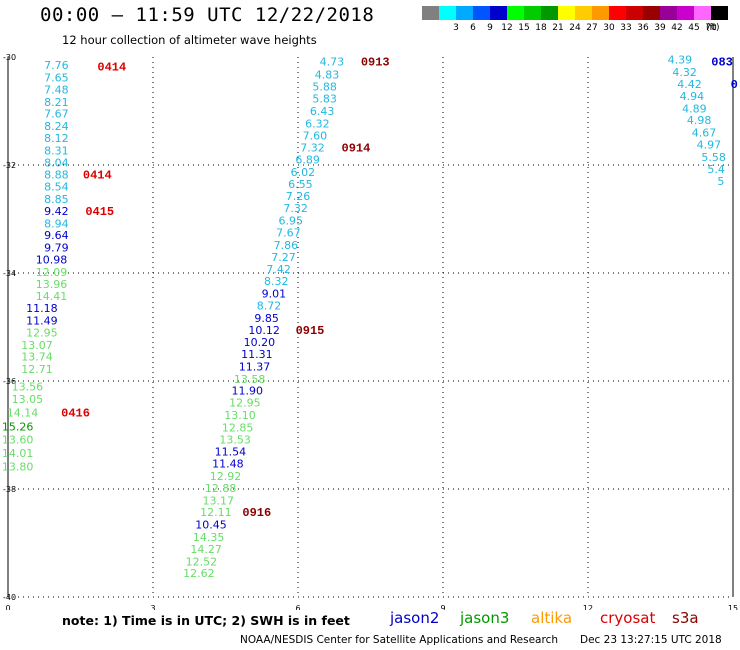 The height and width of the screenshot is (650, 740). I want to click on lon-tick-label: 6, so click(297, 607).